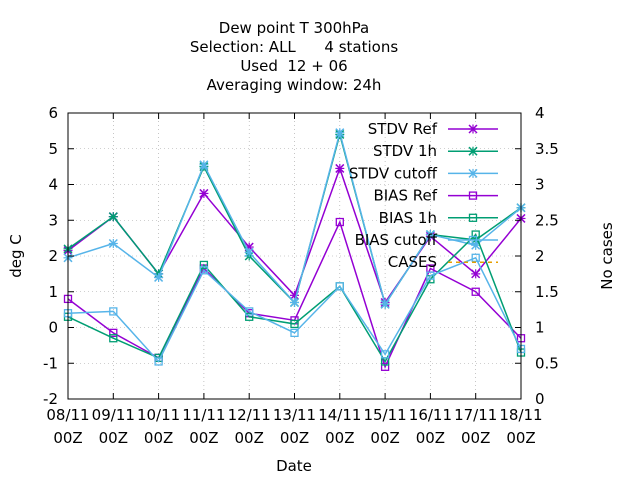 Image resolution: width=640 pixels, height=480 pixels. What do you see at coordinates (158, 415) in the screenshot?
I see `x-tick-label: 10/11` at bounding box center [158, 415].